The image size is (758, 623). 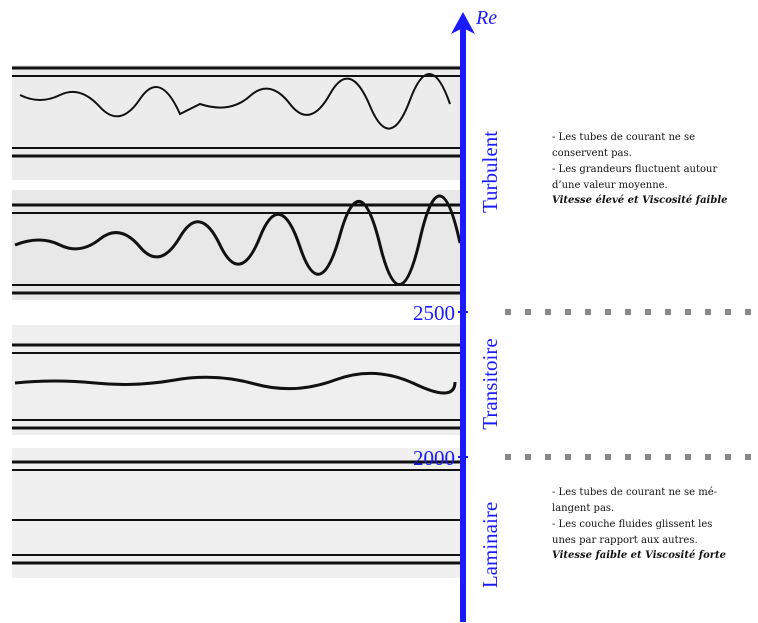 I want to click on description: langent pas., so click(x=583, y=508).